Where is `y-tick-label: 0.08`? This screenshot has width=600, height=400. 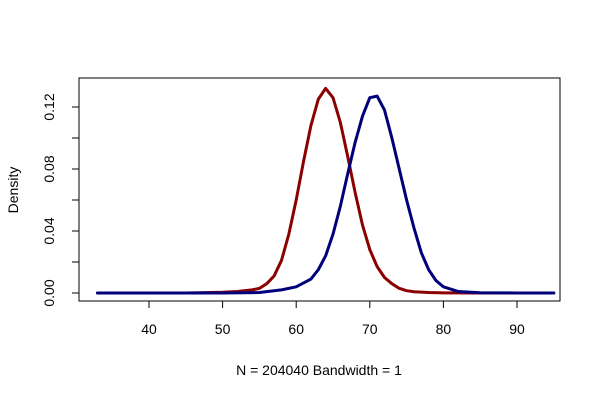
y-tick-label: 0.08 is located at coordinates (49, 168).